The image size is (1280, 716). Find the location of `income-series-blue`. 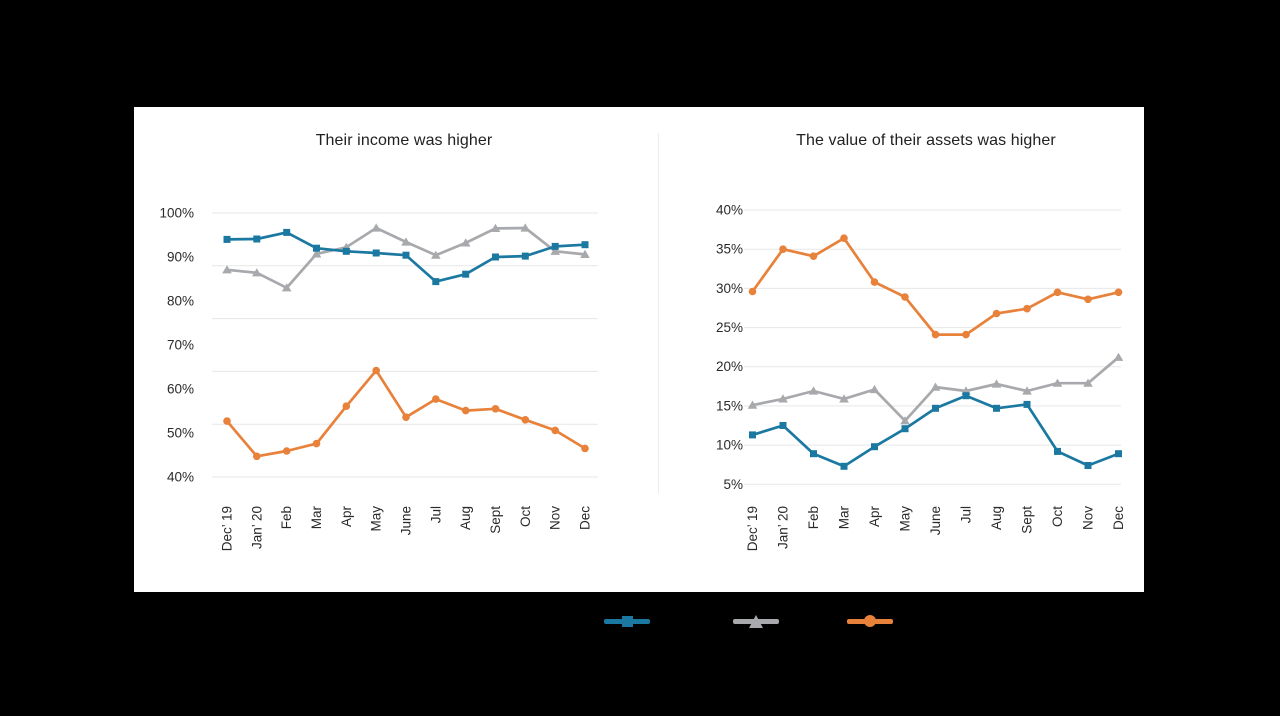

income-series-blue is located at coordinates (406, 257).